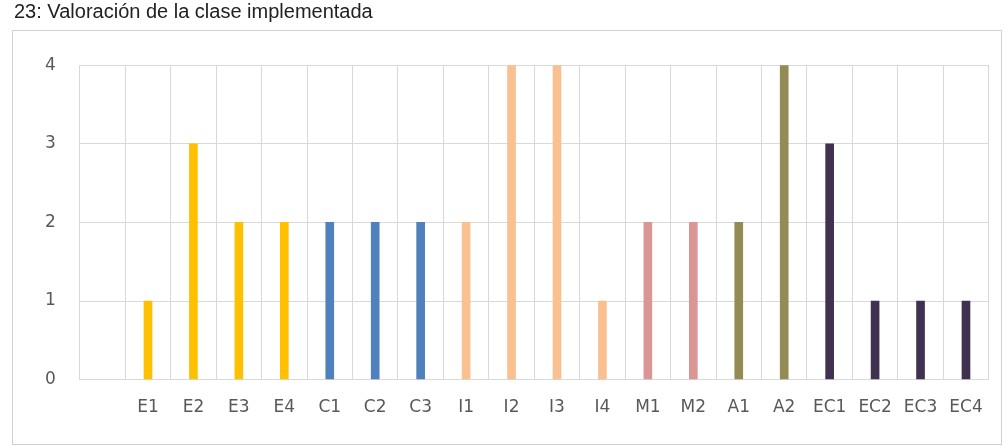 The height and width of the screenshot is (447, 1004). What do you see at coordinates (829, 406) in the screenshot?
I see `x-tick-label: EC1` at bounding box center [829, 406].